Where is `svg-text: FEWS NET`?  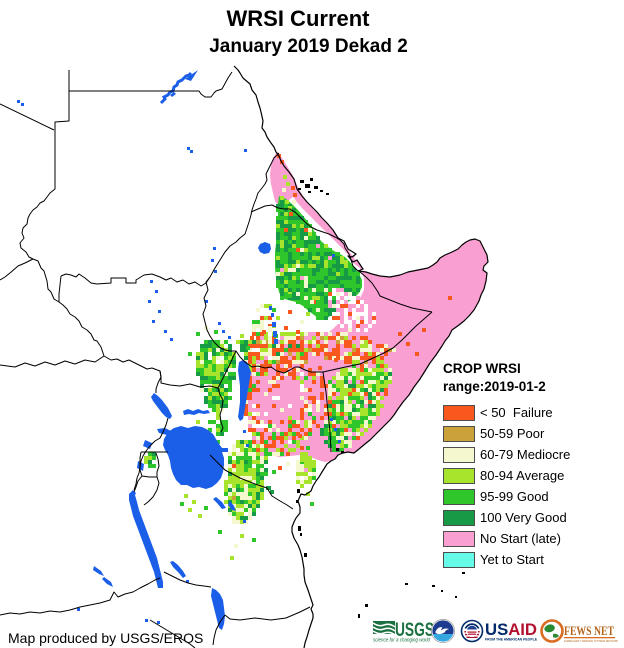 svg-text: FEWS NET is located at coordinates (589, 631).